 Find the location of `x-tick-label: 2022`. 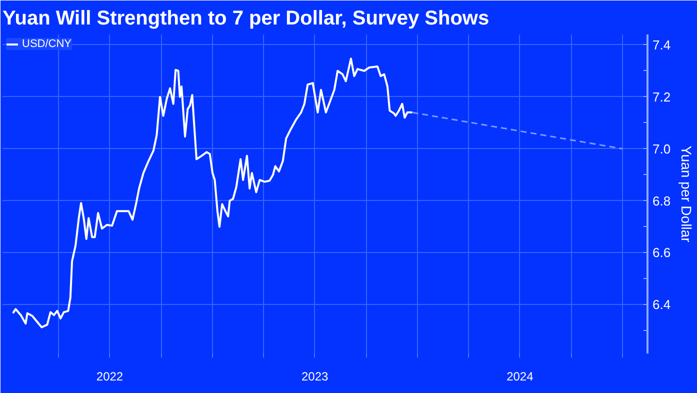

x-tick-label: 2022 is located at coordinates (110, 377).